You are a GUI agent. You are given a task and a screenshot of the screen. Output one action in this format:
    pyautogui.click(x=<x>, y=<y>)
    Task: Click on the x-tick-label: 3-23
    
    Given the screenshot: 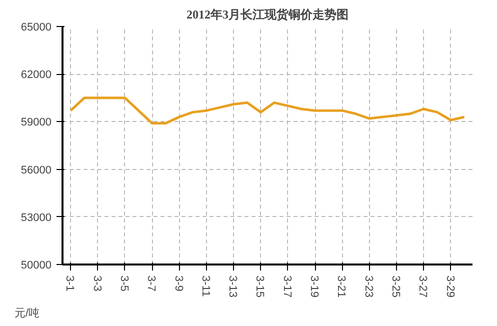 What is the action you would take?
    pyautogui.click(x=368, y=287)
    